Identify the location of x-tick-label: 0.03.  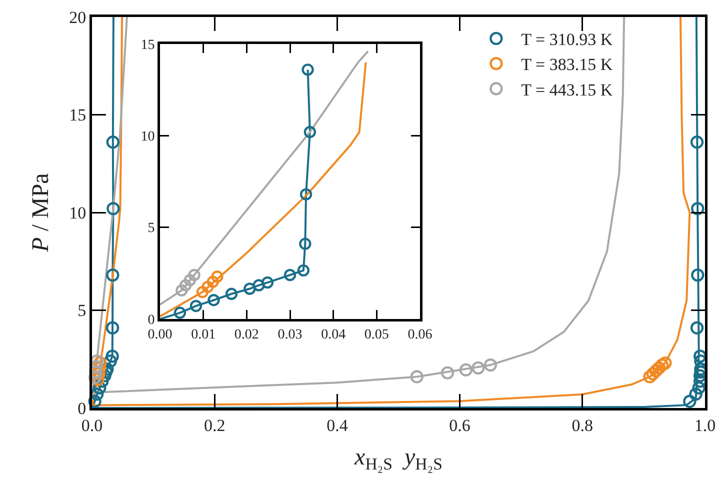
(290, 334).